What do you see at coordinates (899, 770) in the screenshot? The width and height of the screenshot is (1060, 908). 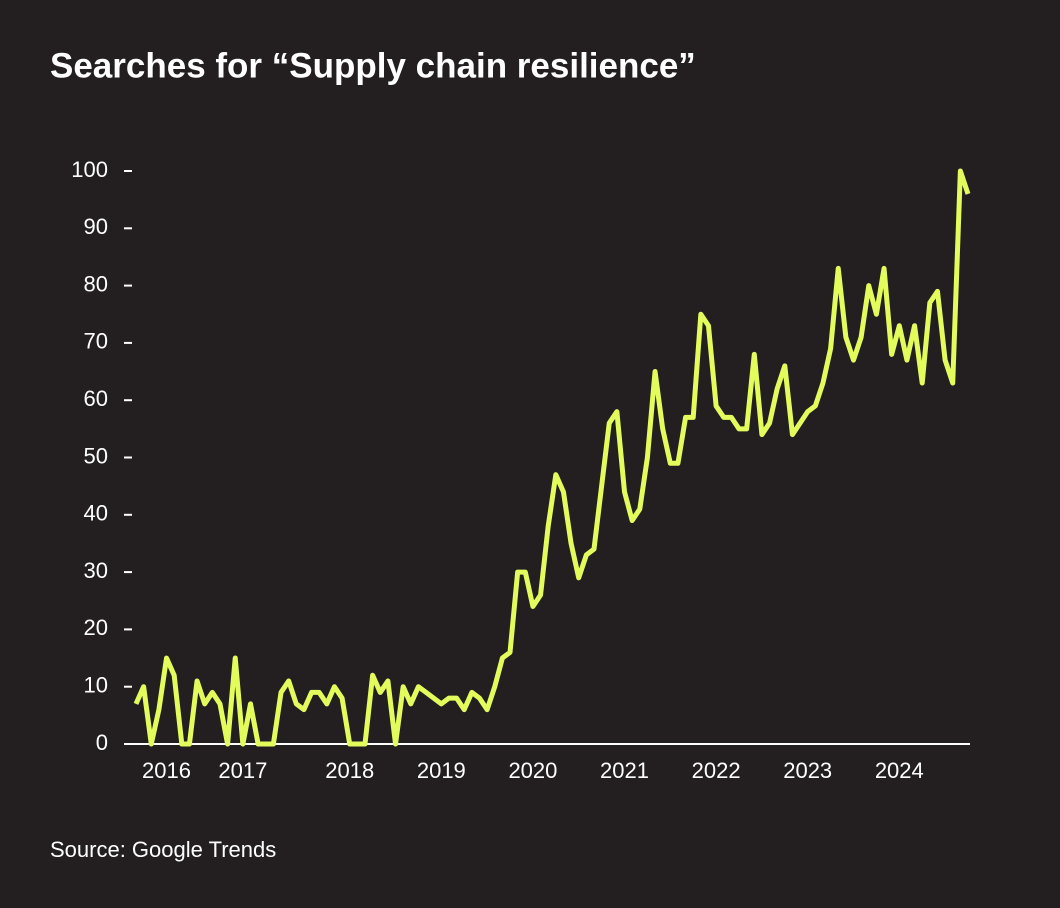 I see `x-tick-label: 2024` at bounding box center [899, 770].